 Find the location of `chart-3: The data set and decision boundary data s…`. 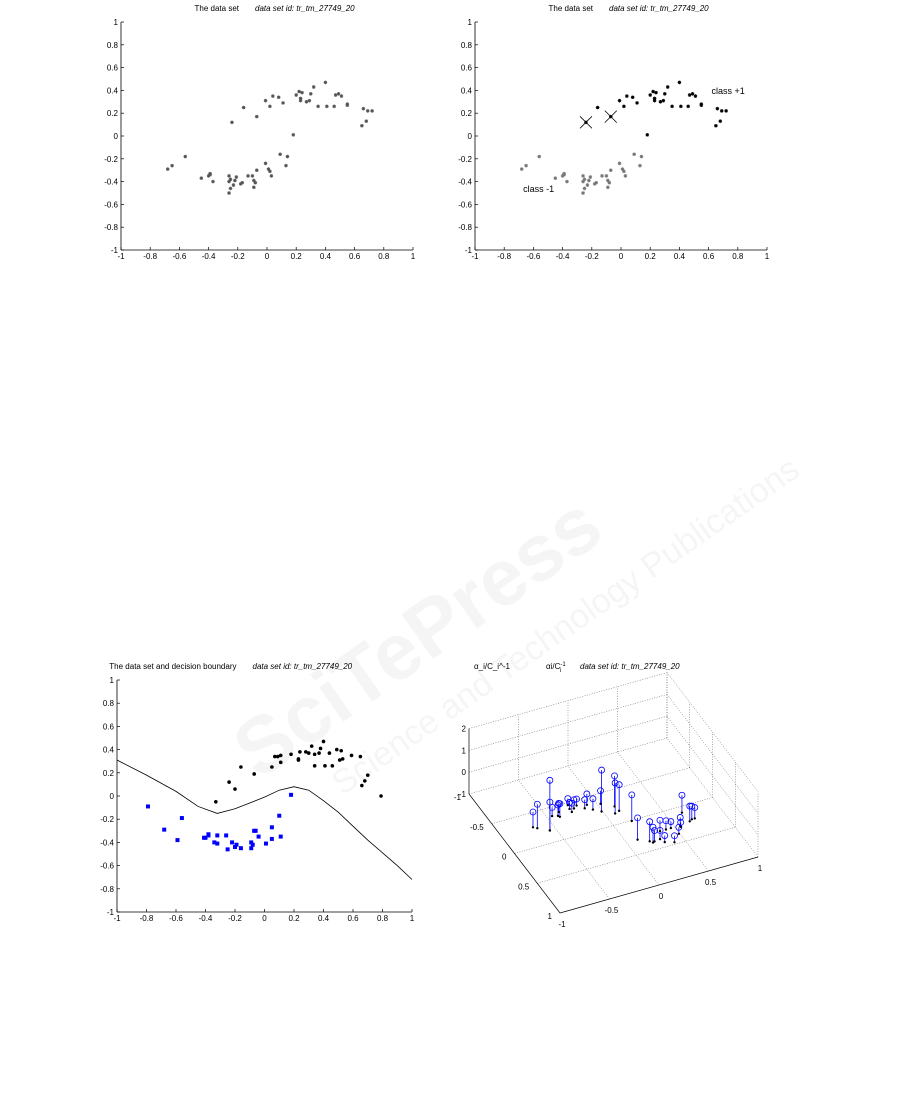

chart-3: The data set and decision boundary data s… is located at coordinates (257, 792).